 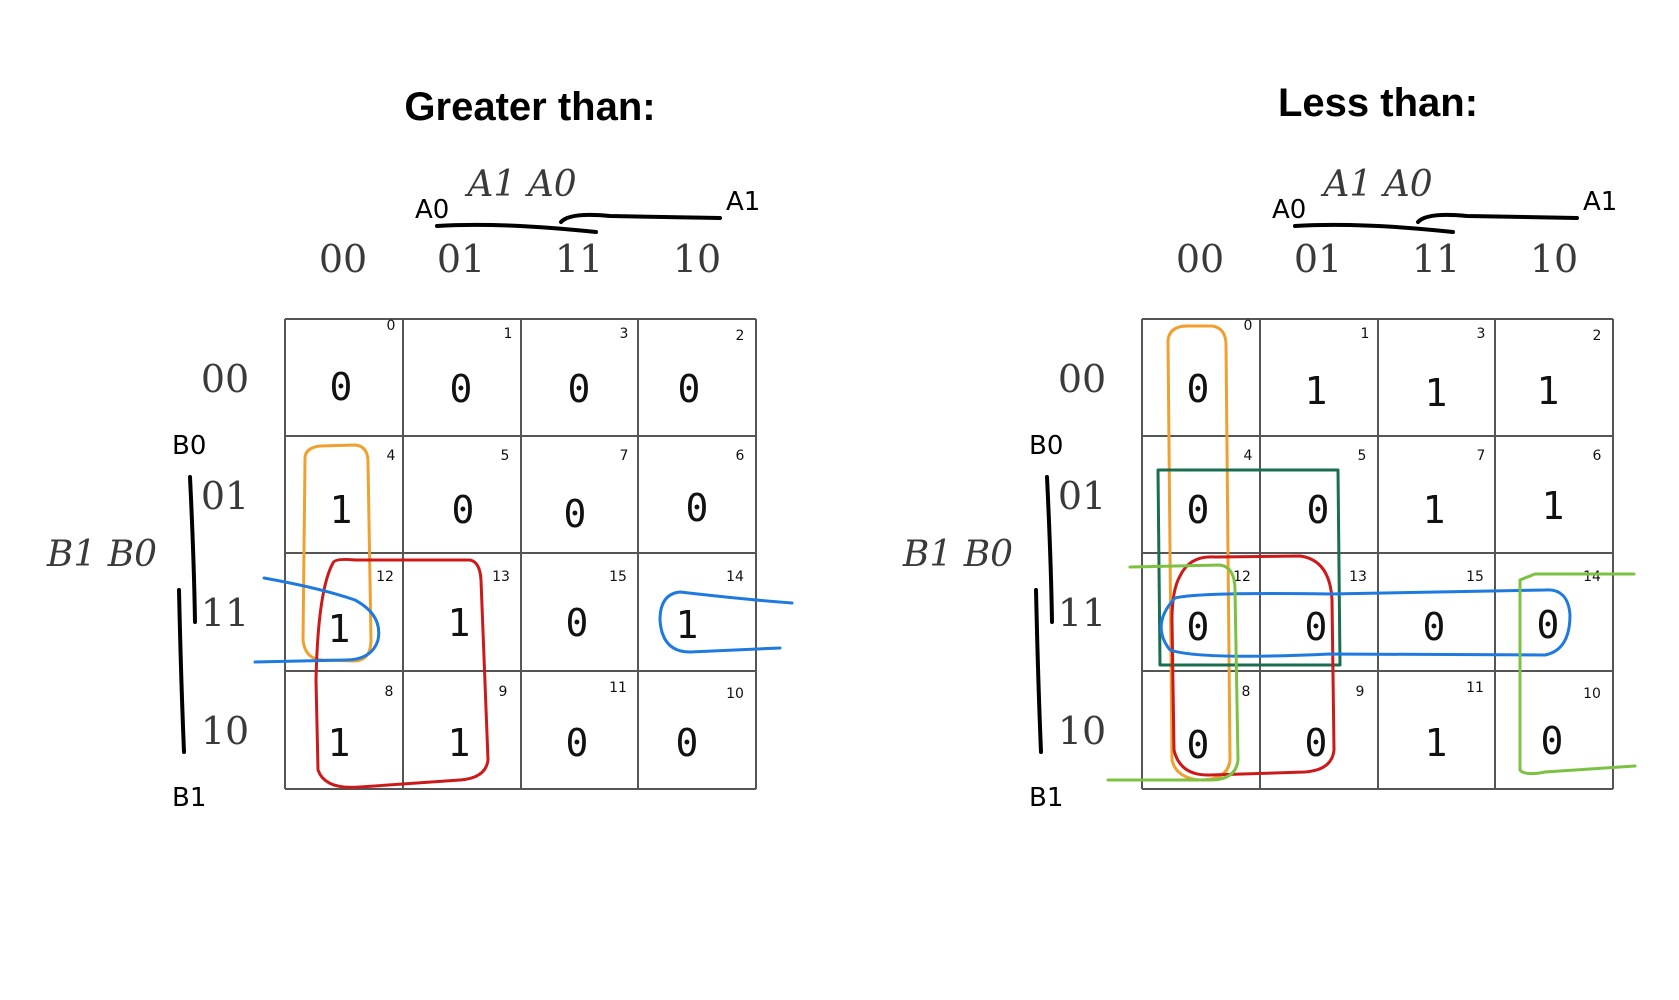 I want to click on blue-group-loop-left, so click(x=317, y=620).